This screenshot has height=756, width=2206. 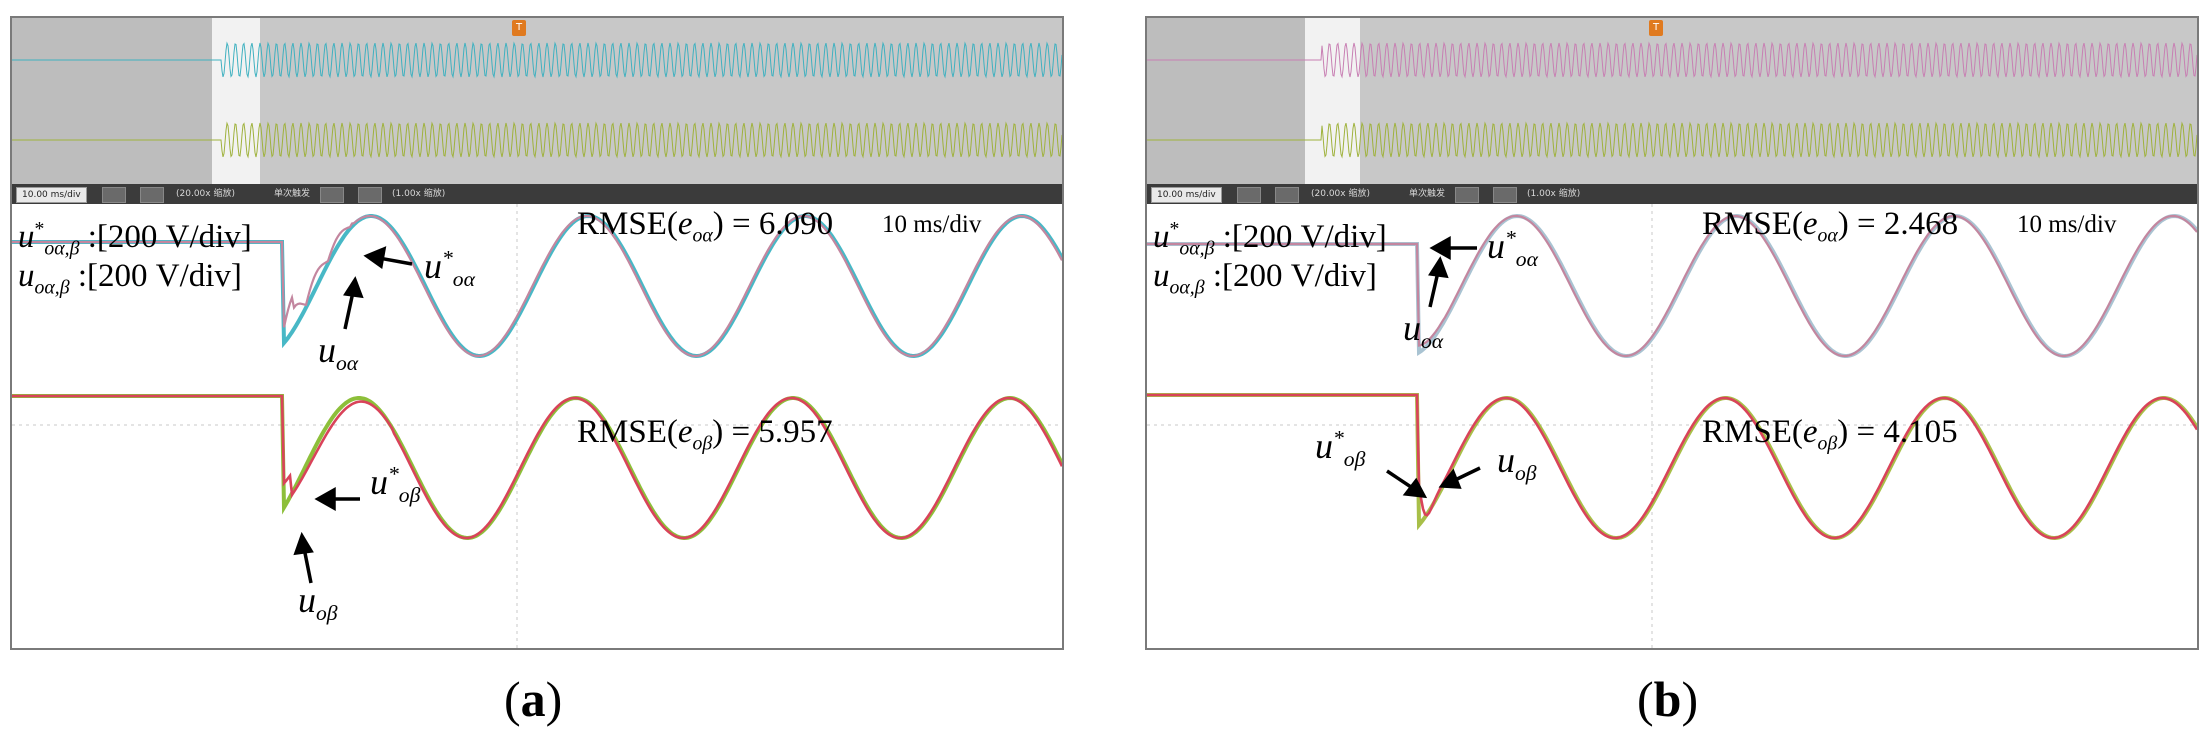 What do you see at coordinates (1830, 434) in the screenshot?
I see `rmse-beta: RMSE(eoβ) = 4.105` at bounding box center [1830, 434].